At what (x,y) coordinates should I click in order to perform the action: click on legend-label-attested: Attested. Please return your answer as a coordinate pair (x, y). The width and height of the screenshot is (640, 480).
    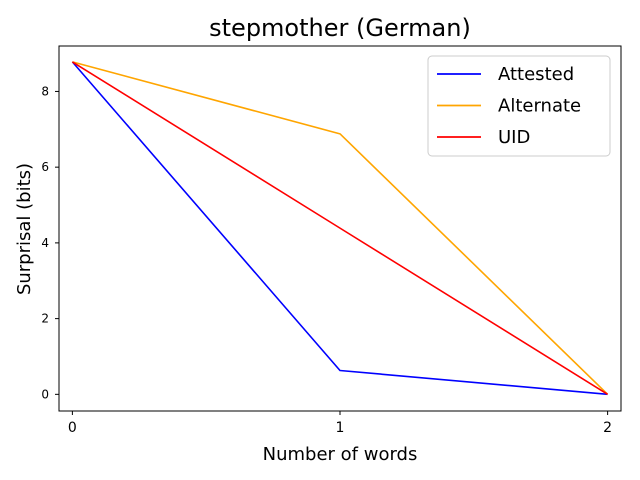
    Looking at the image, I should click on (536, 74).